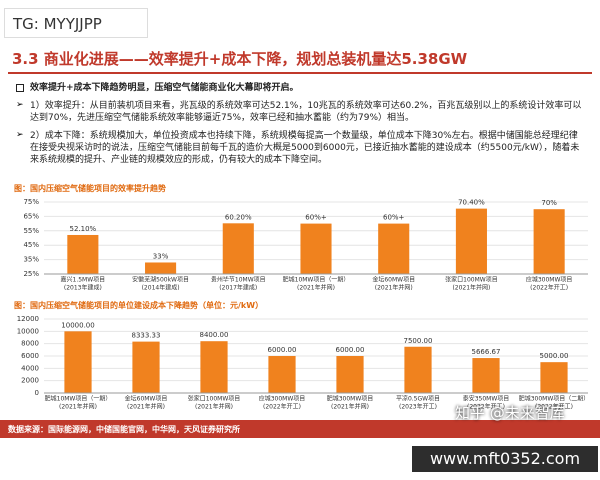 The width and height of the screenshot is (600, 480). I want to click on x-tick-label: 贵州毕节10MW项目, so click(238, 280).